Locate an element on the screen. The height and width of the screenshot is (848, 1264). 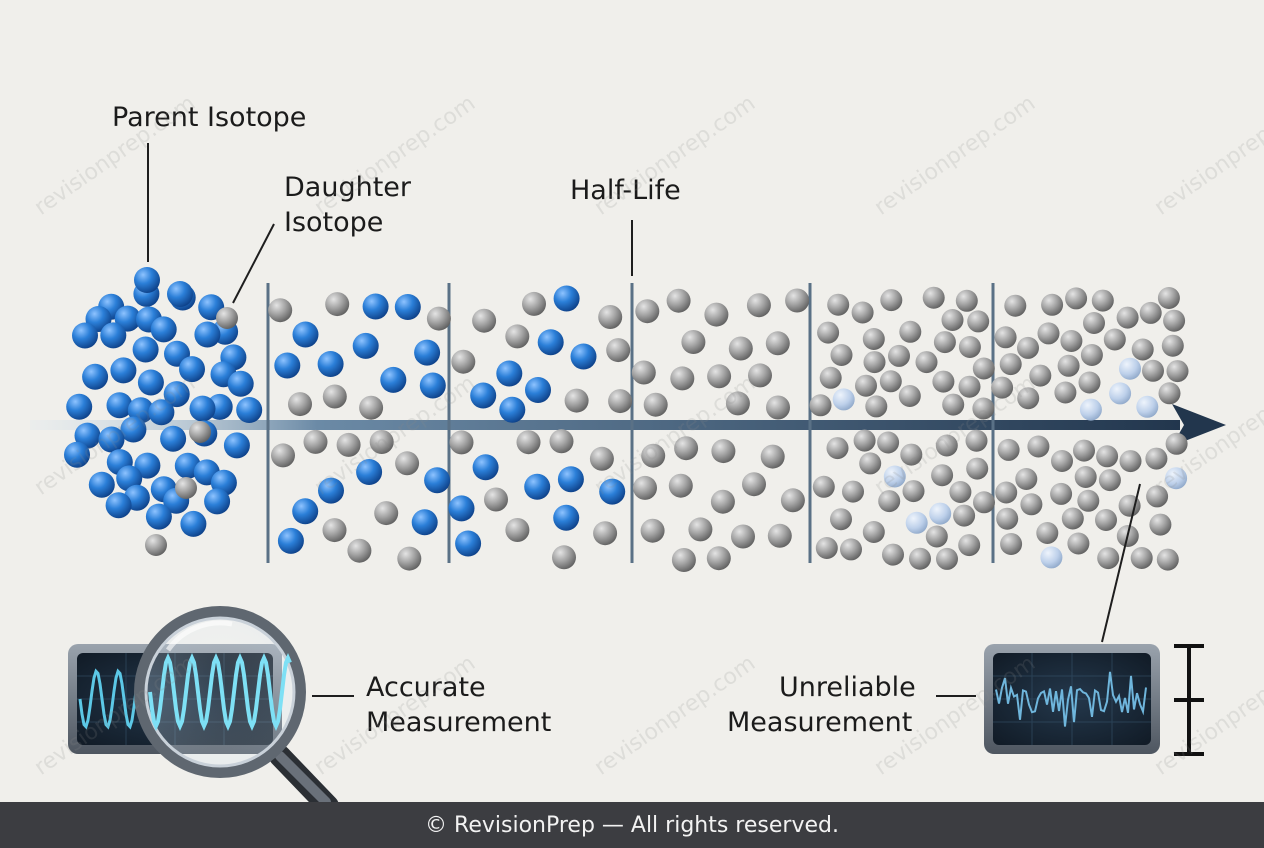
error-bar-icon is located at coordinates (1189, 700).